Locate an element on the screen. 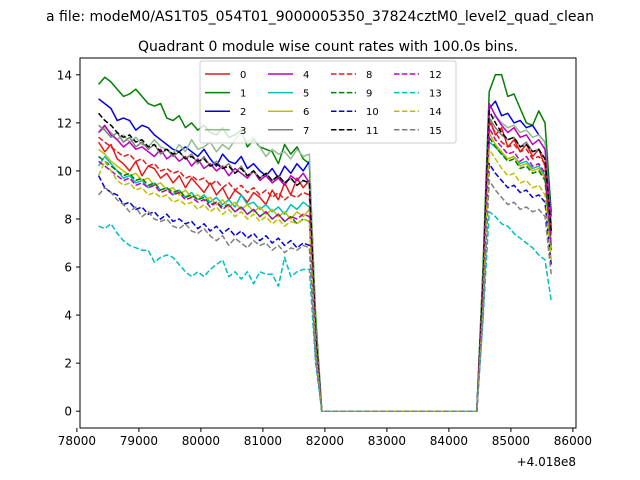  x-tick-label: 83000 is located at coordinates (387, 441).